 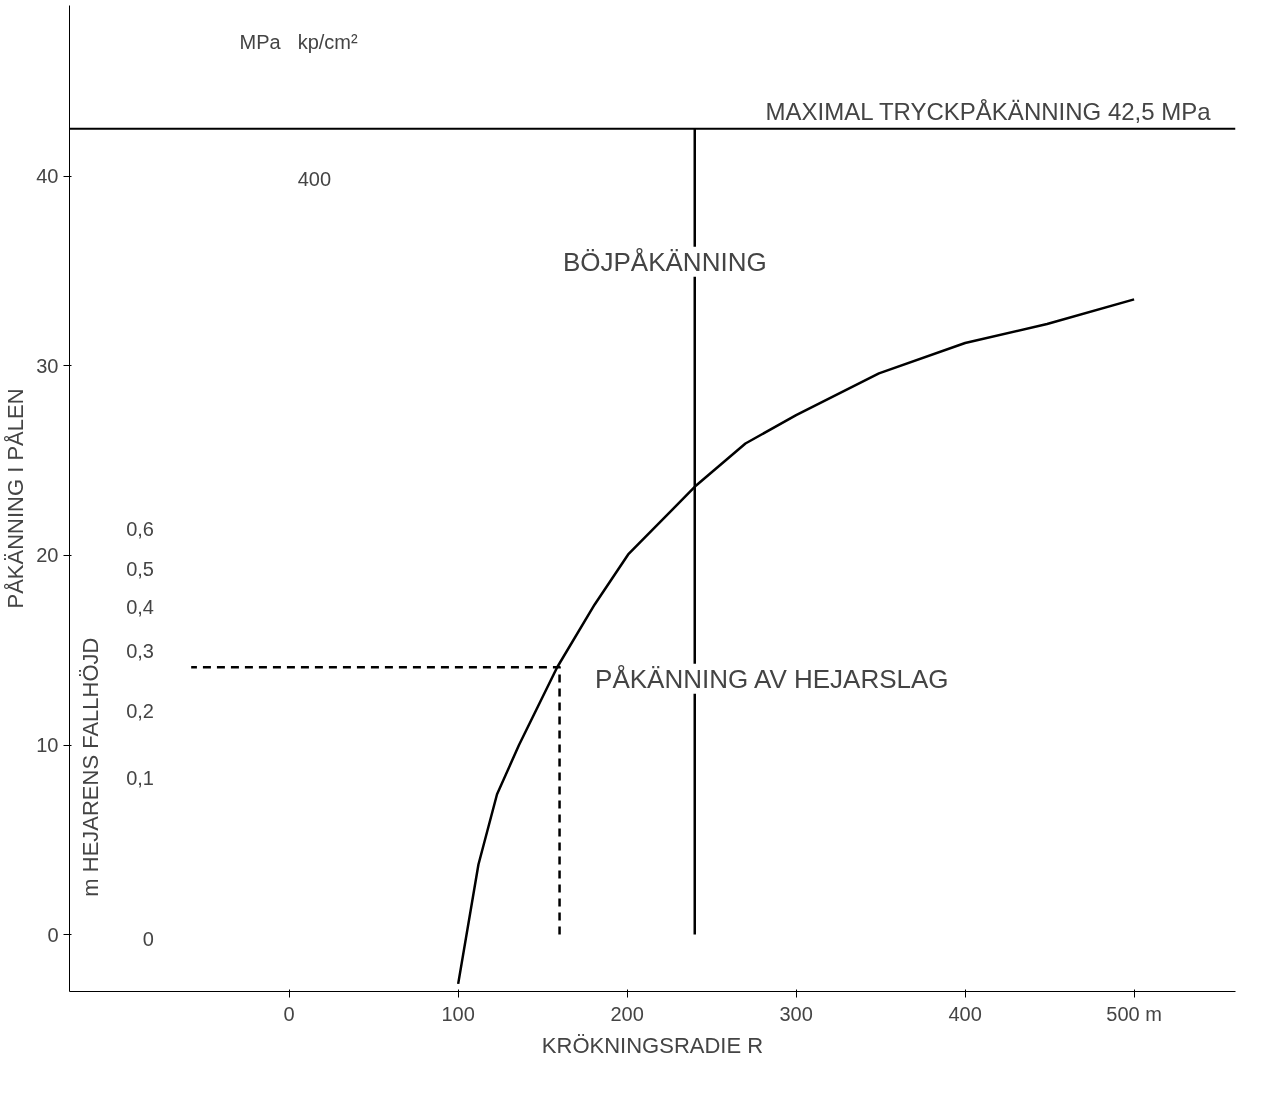 What do you see at coordinates (140, 569) in the screenshot?
I see `annotation: 0,5` at bounding box center [140, 569].